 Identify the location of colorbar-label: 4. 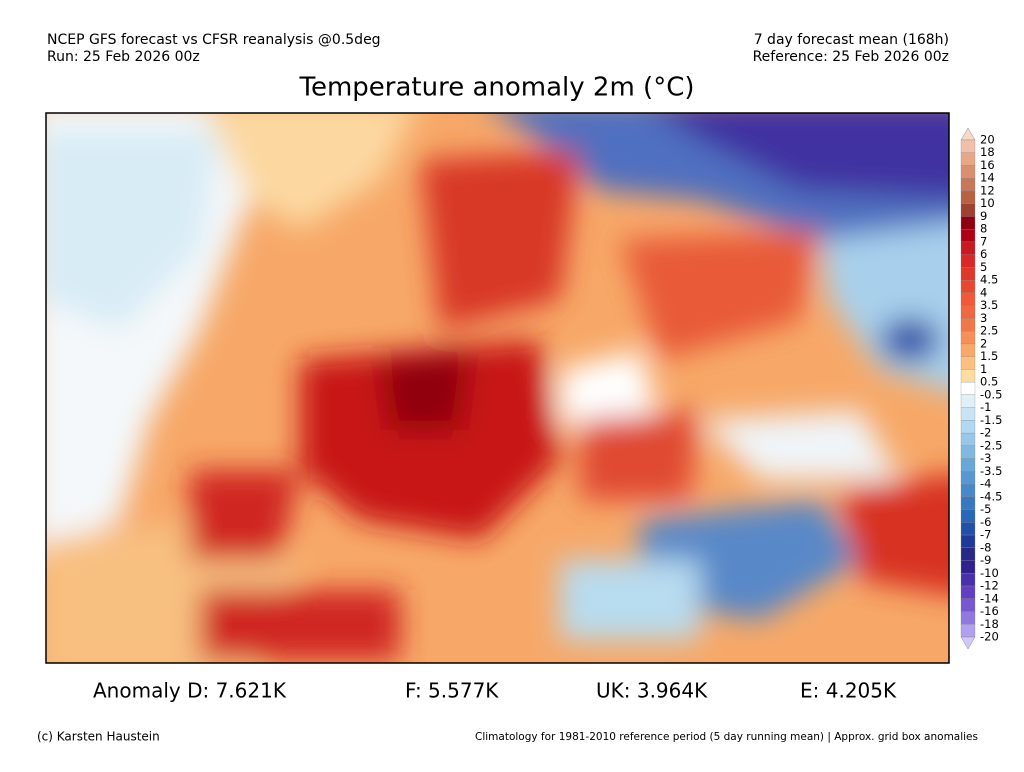
(983, 292).